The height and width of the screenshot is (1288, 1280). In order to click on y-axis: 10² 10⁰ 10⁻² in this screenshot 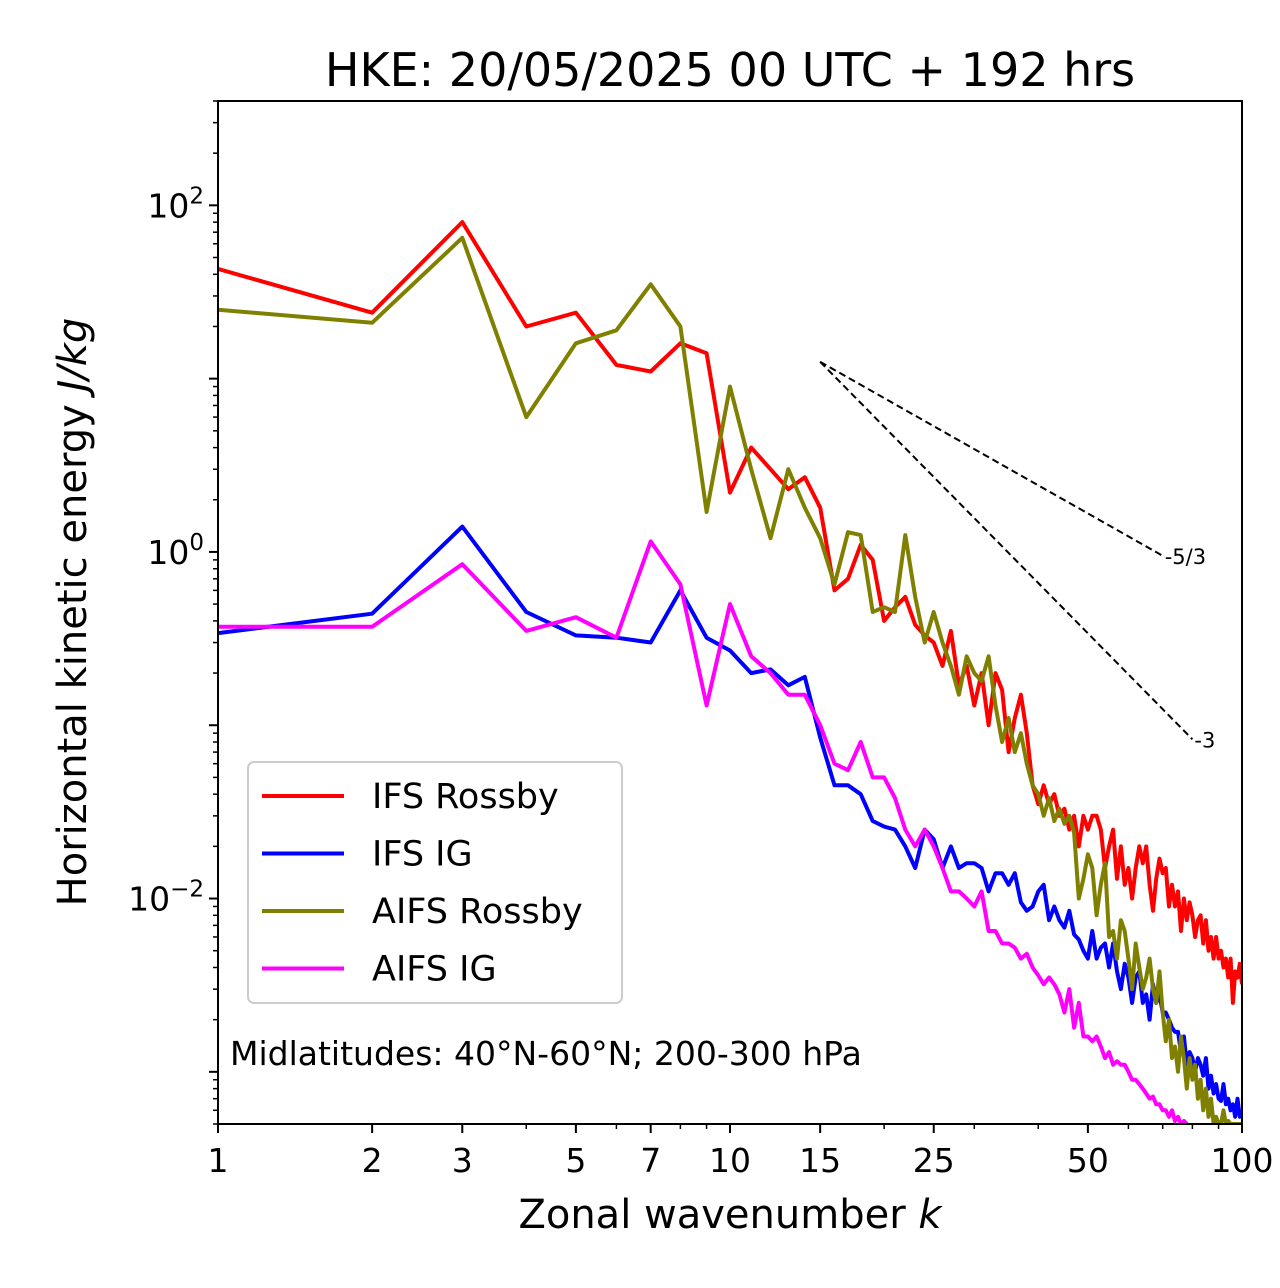, I will do `click(173, 612)`.